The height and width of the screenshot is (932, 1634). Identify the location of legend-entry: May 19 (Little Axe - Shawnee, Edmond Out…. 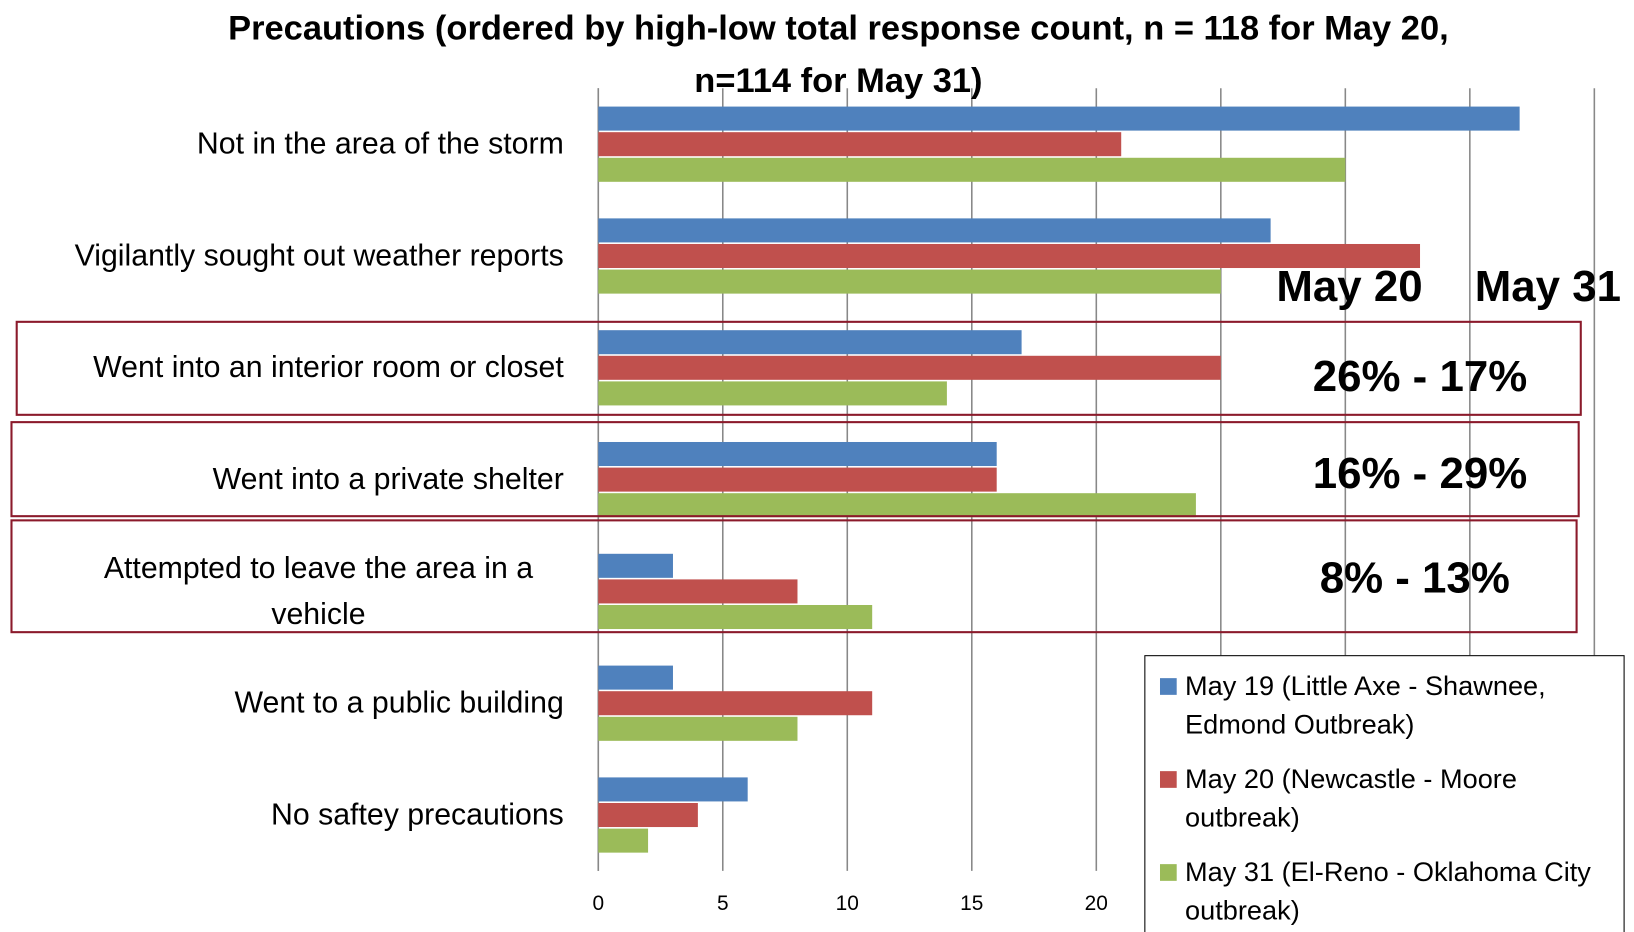
(1387, 705).